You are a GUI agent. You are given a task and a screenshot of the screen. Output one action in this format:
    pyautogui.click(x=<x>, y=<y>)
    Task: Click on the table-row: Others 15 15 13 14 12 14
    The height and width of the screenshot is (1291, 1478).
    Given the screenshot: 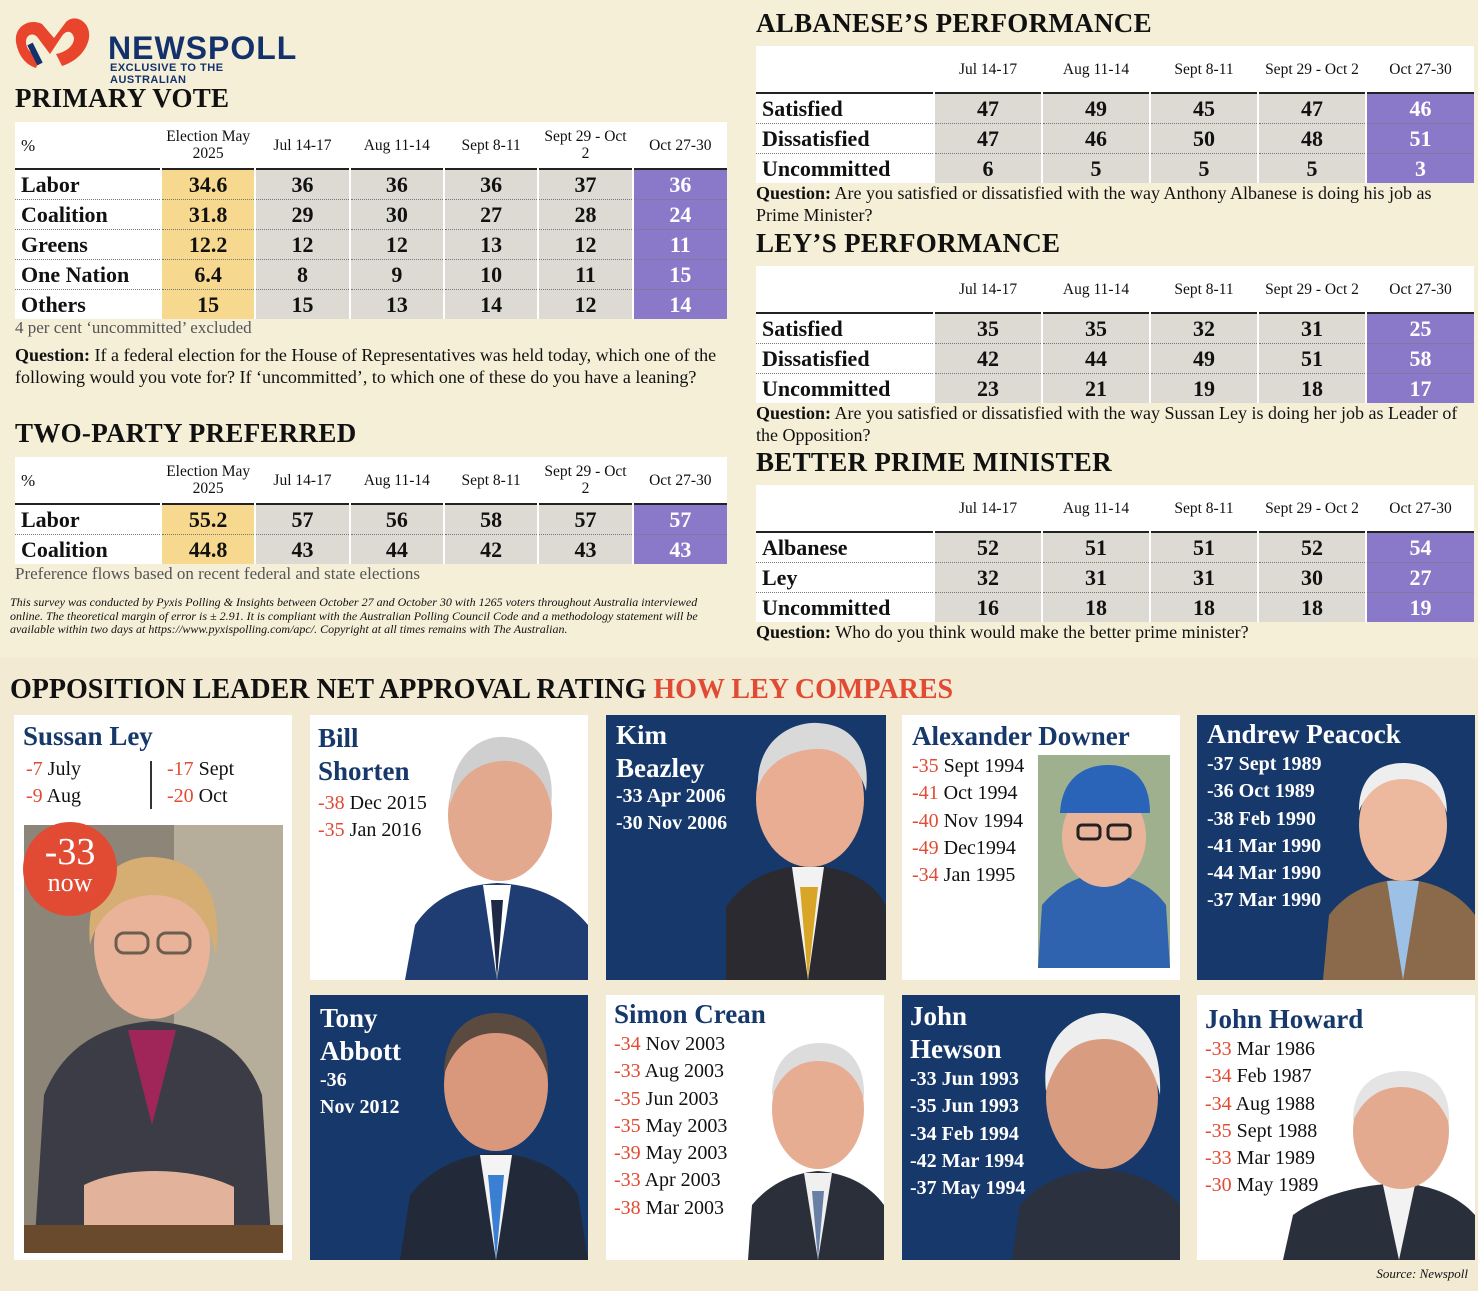 What is the action you would take?
    pyautogui.click(x=371, y=304)
    